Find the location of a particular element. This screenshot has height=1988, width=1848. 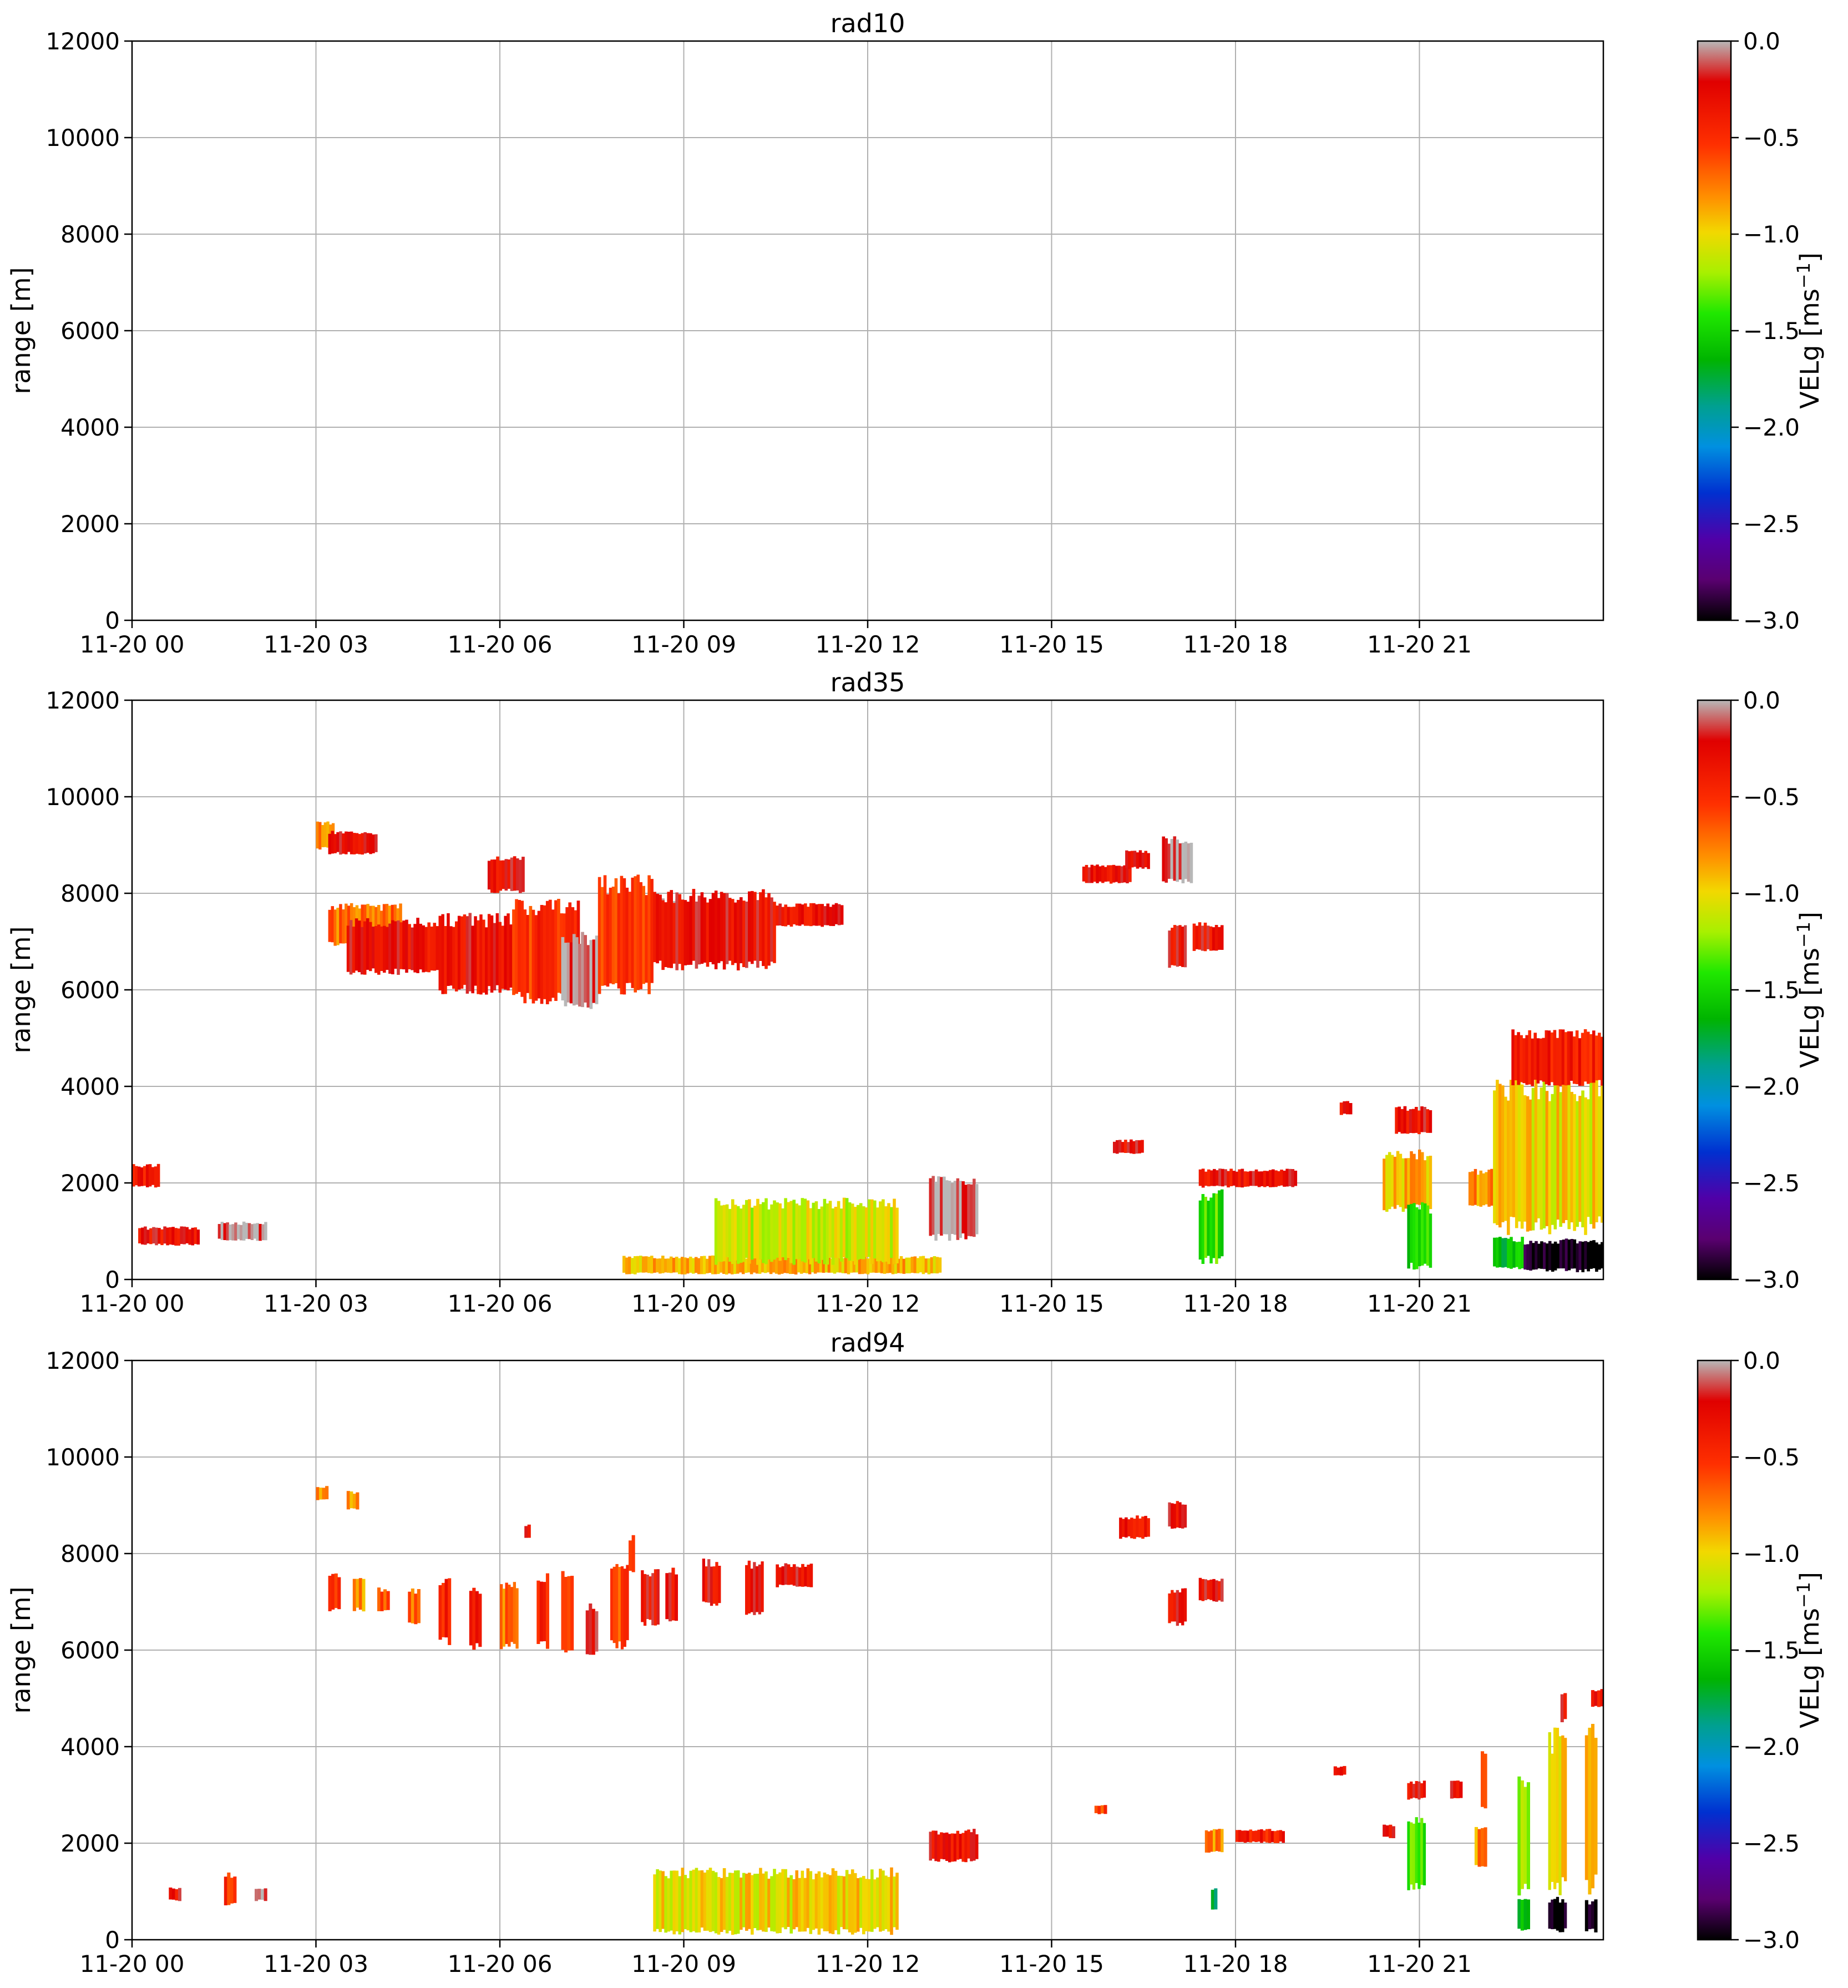

colorbar-label-sup: −1 is located at coordinates (1803, 275).